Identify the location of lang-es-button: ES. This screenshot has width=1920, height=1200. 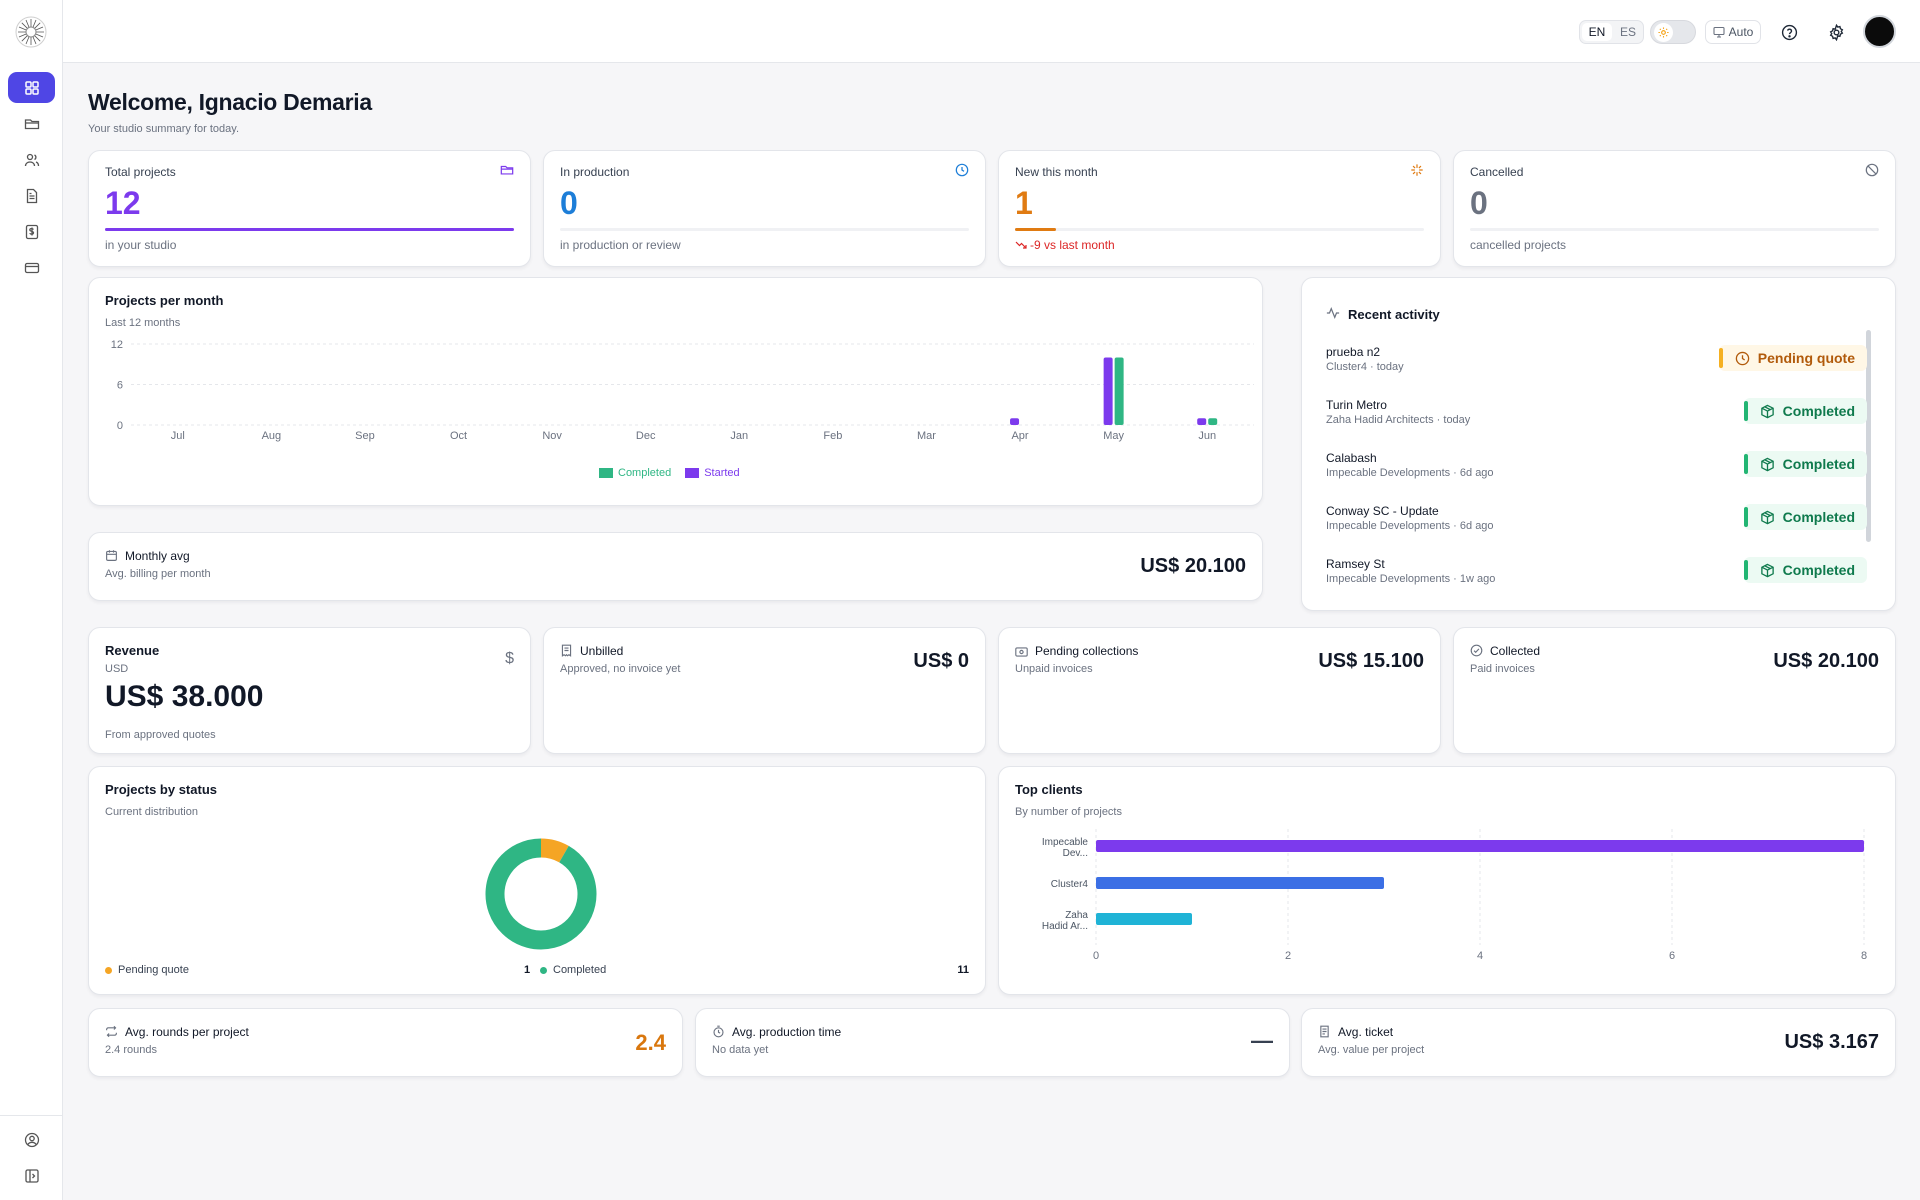
(1627, 32).